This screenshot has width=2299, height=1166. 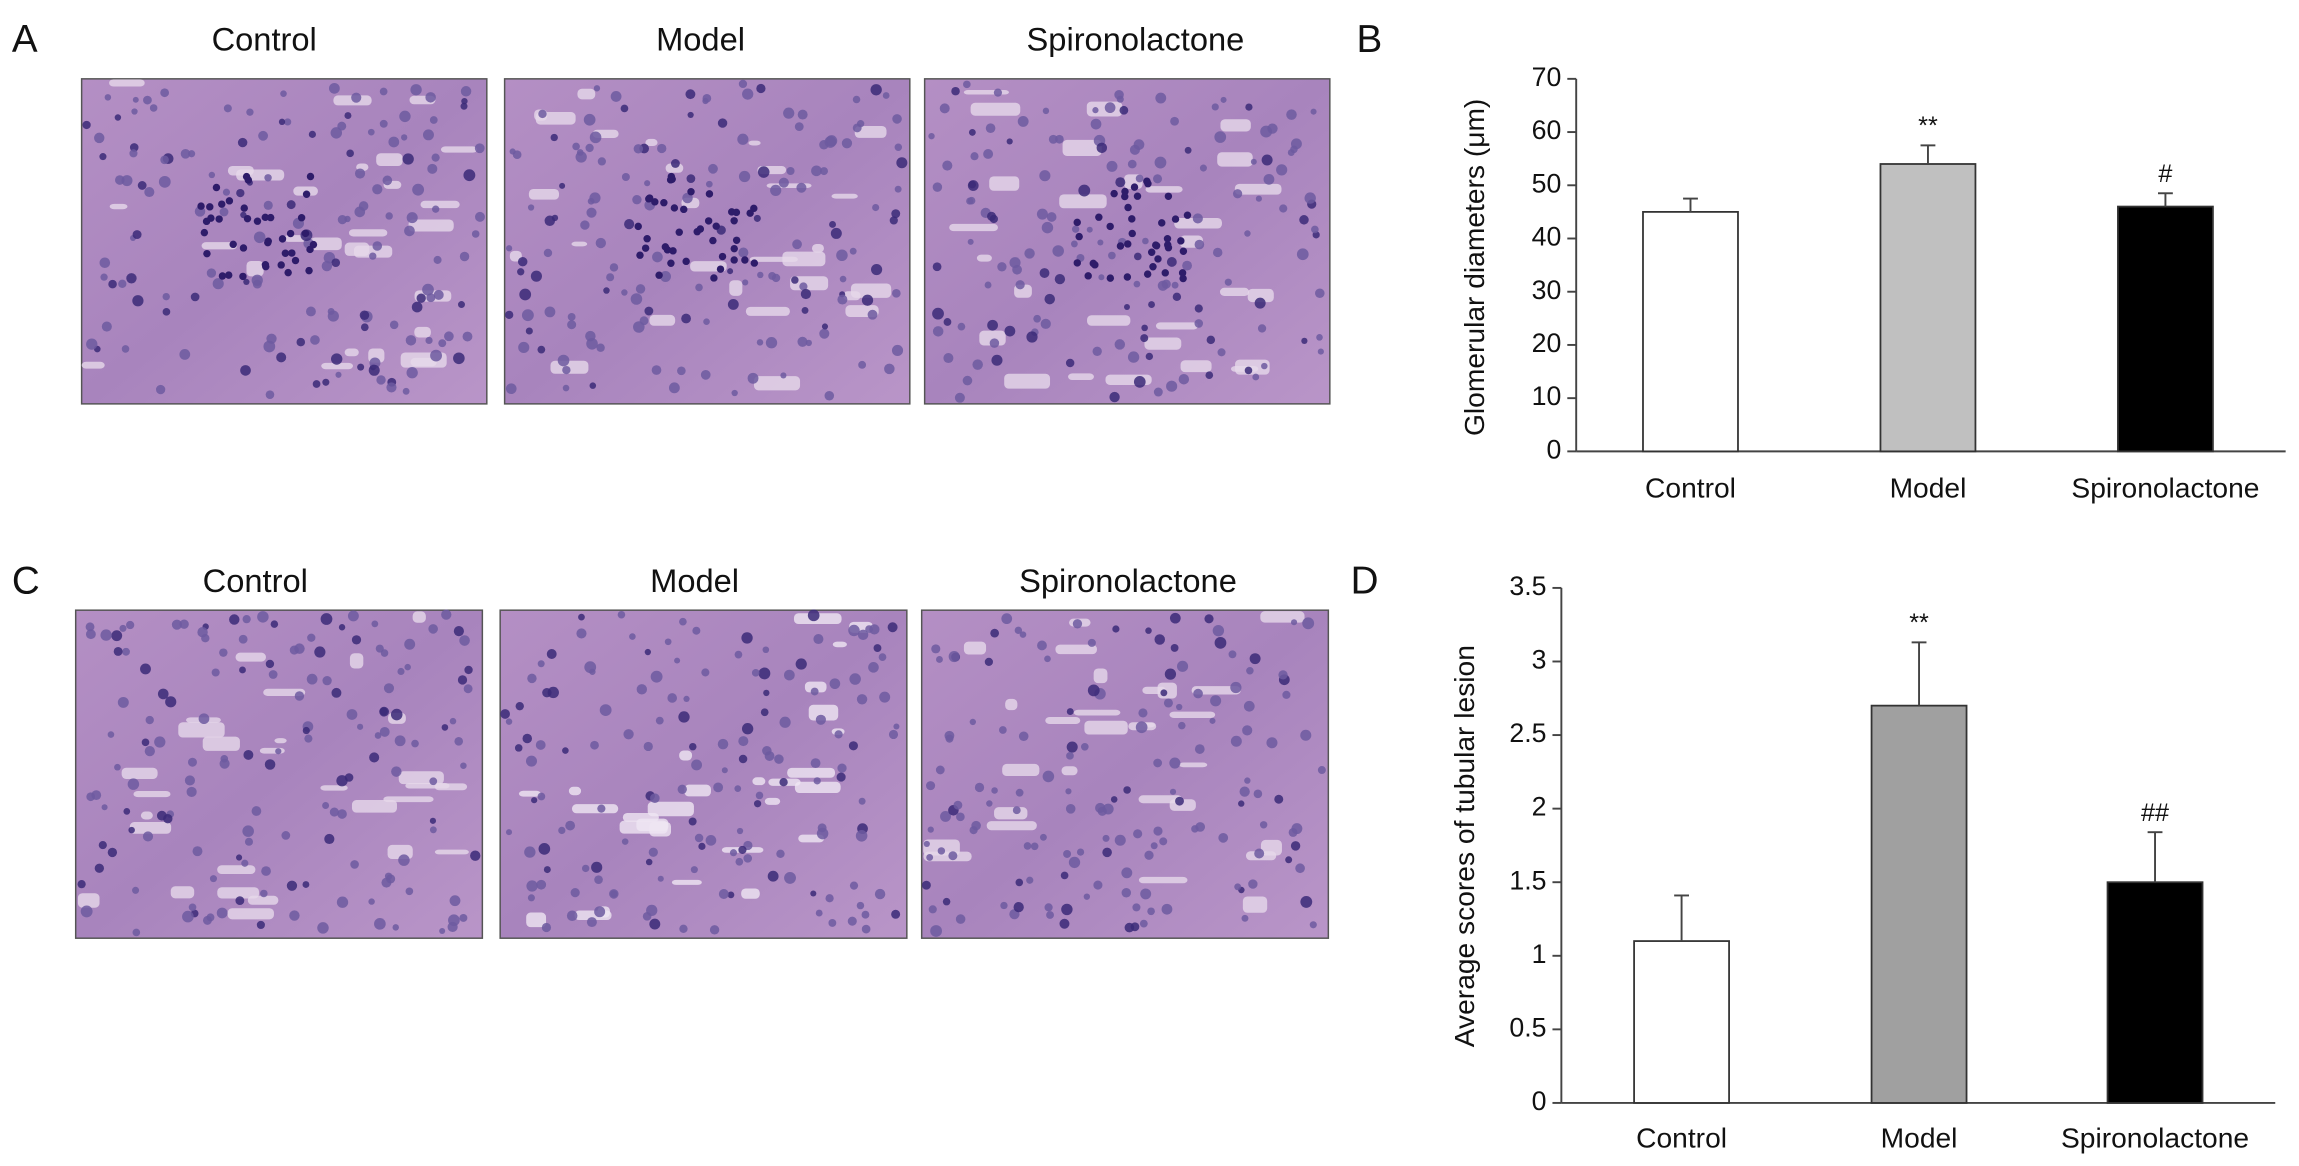 I want to click on y-tick-label: 70, so click(x=1547, y=77).